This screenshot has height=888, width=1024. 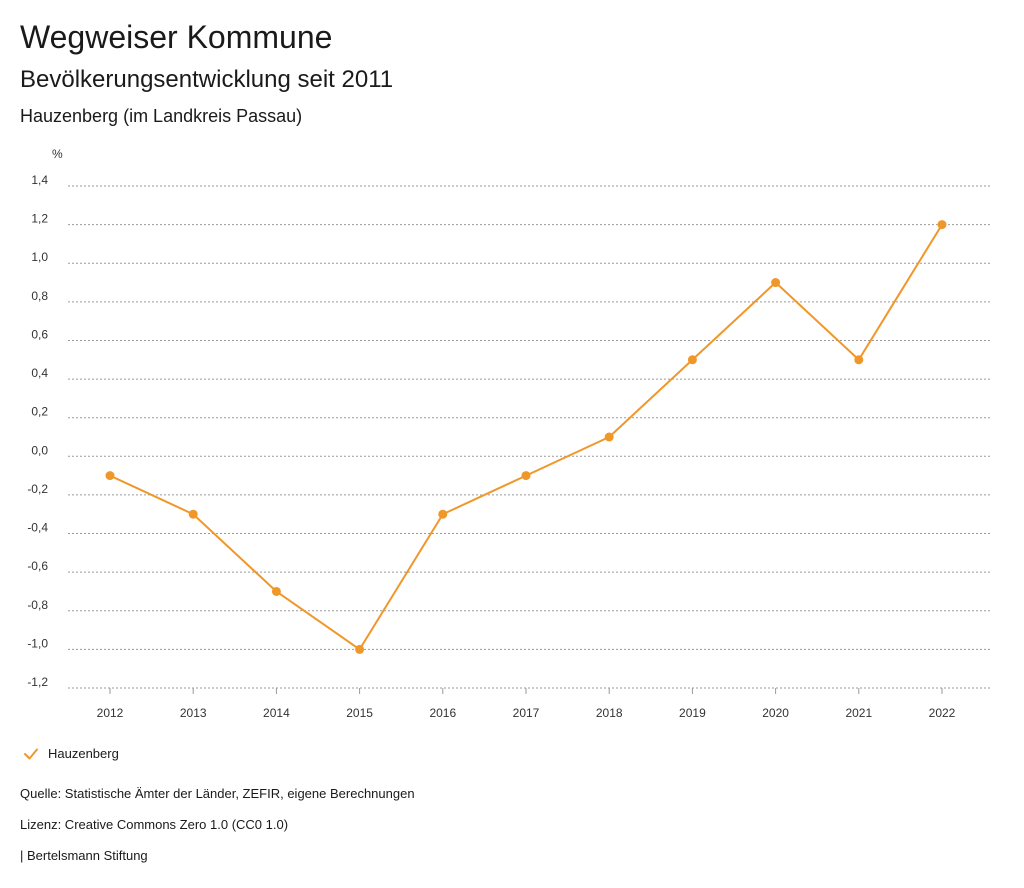 What do you see at coordinates (609, 437) in the screenshot?
I see `data-point-2018` at bounding box center [609, 437].